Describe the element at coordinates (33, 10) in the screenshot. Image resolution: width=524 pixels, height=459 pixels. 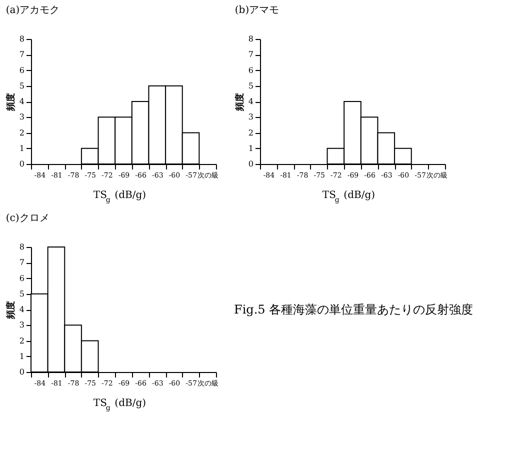
I see `chart-title: (a)アカモク` at that location.